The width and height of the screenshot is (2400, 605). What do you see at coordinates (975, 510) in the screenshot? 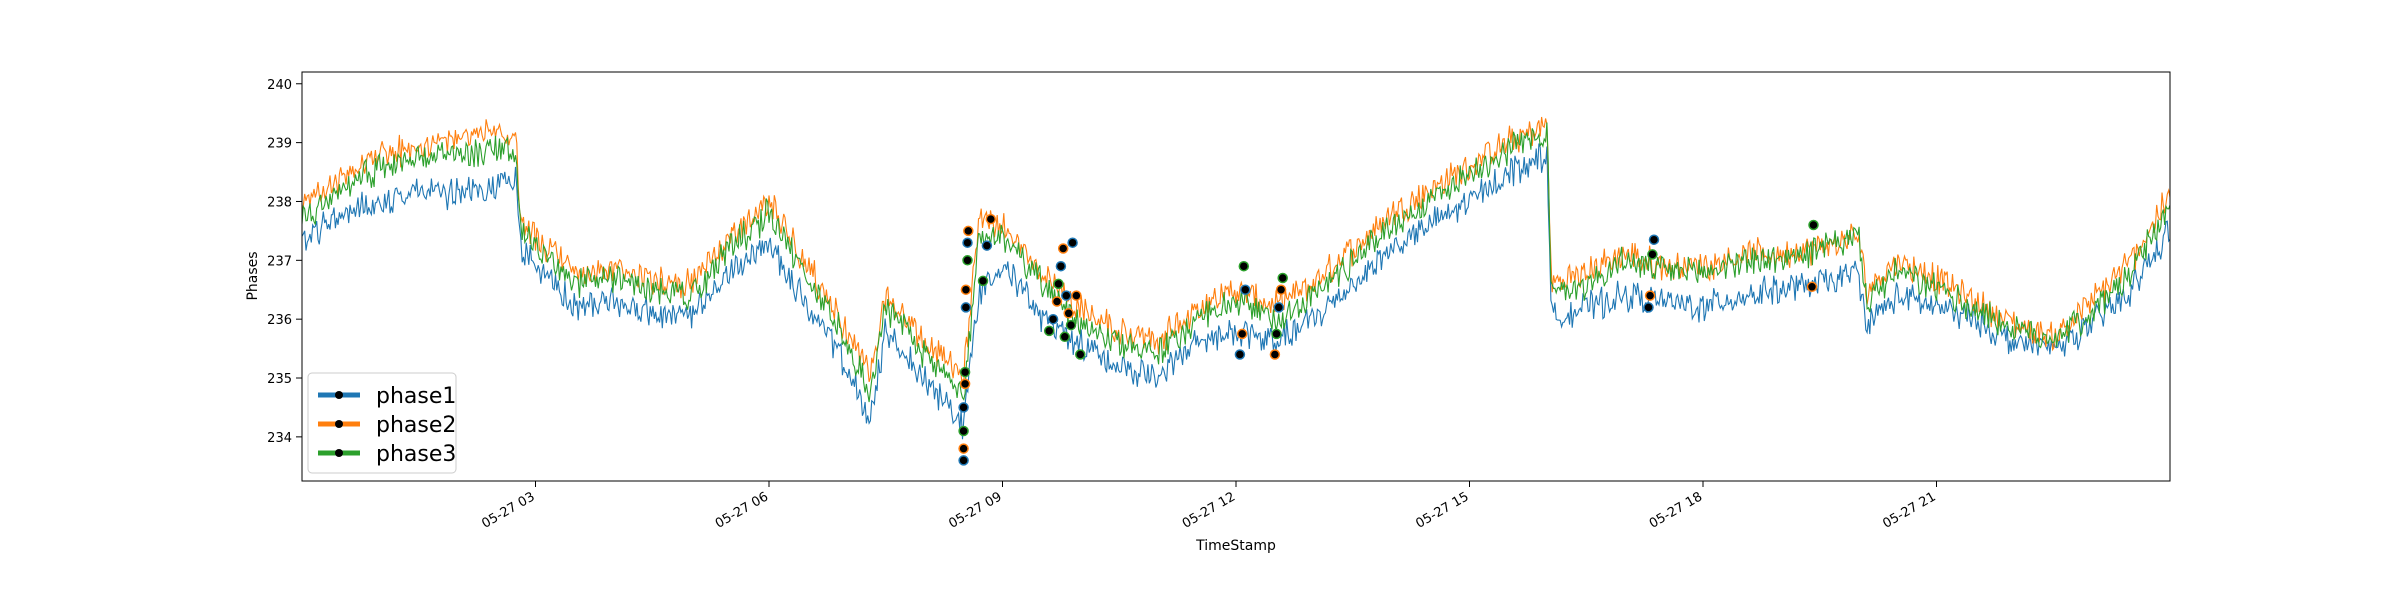
I see `x-tick-label: 05-27 09` at bounding box center [975, 510].